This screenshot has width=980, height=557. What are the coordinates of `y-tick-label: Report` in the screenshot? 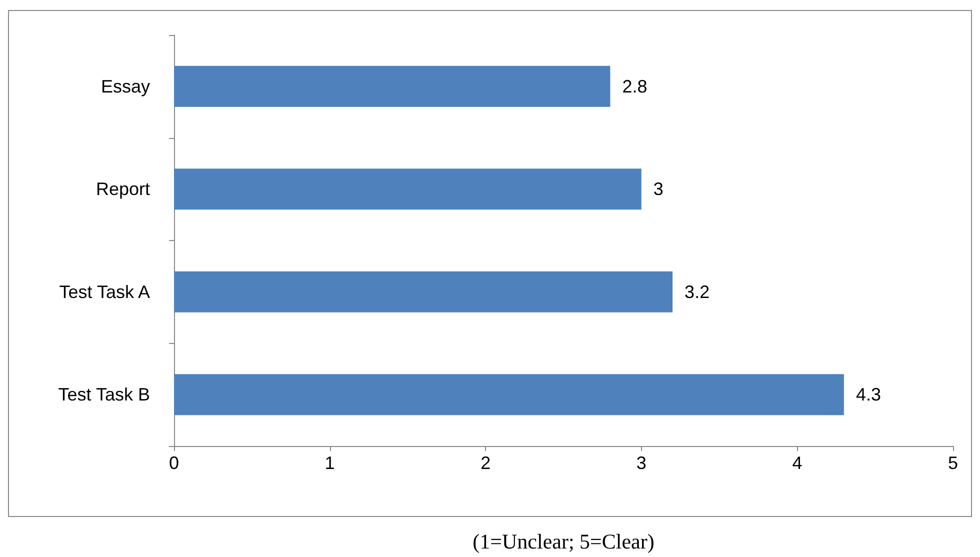 It's located at (123, 189).